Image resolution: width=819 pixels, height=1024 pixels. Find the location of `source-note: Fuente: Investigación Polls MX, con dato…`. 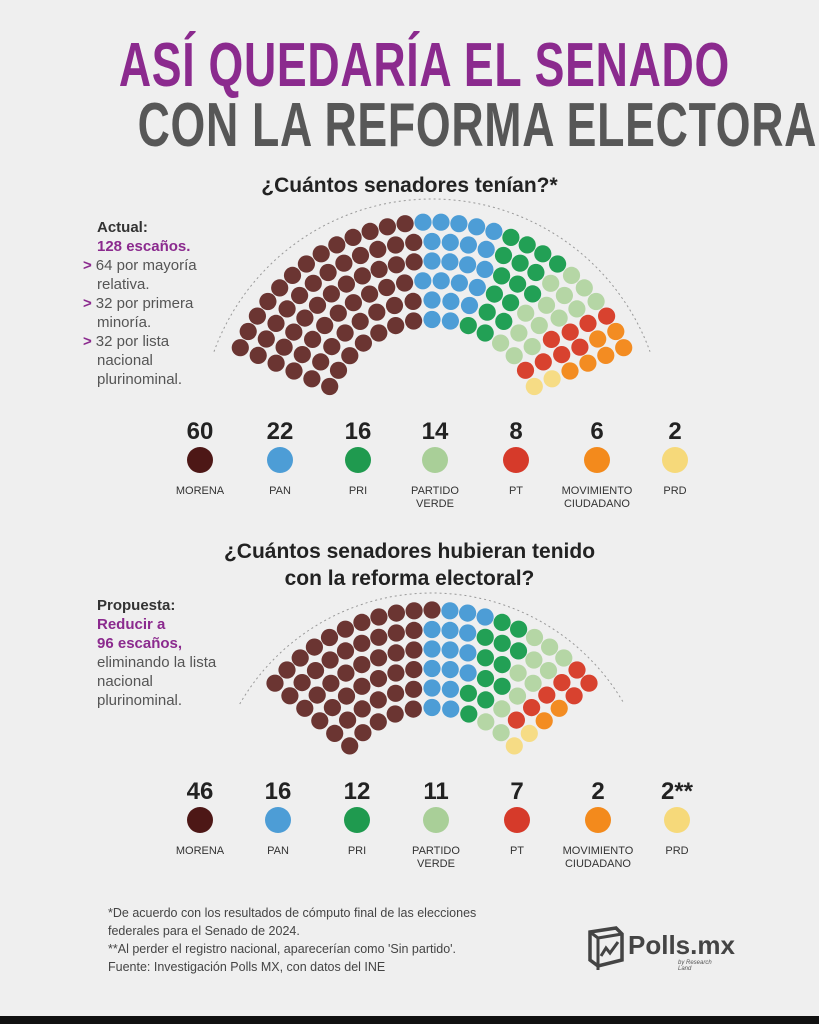

source-note: Fuente: Investigación Polls MX, con dato… is located at coordinates (247, 967).